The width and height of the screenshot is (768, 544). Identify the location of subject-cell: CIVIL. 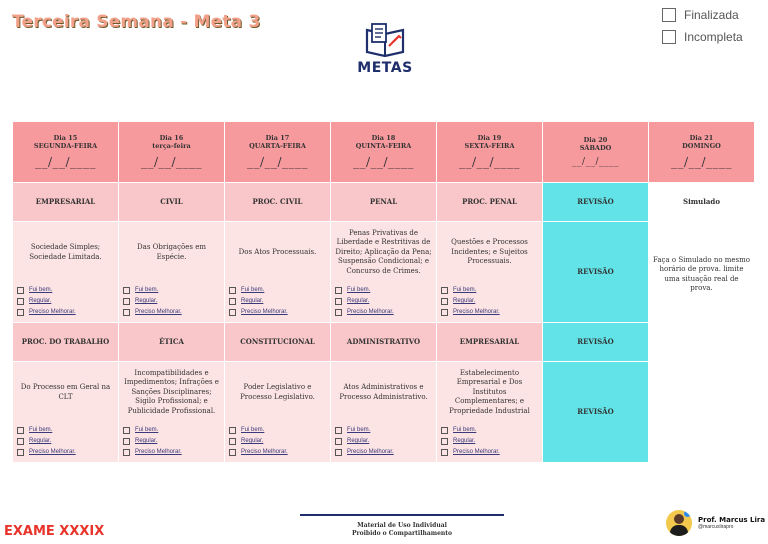
(171, 202).